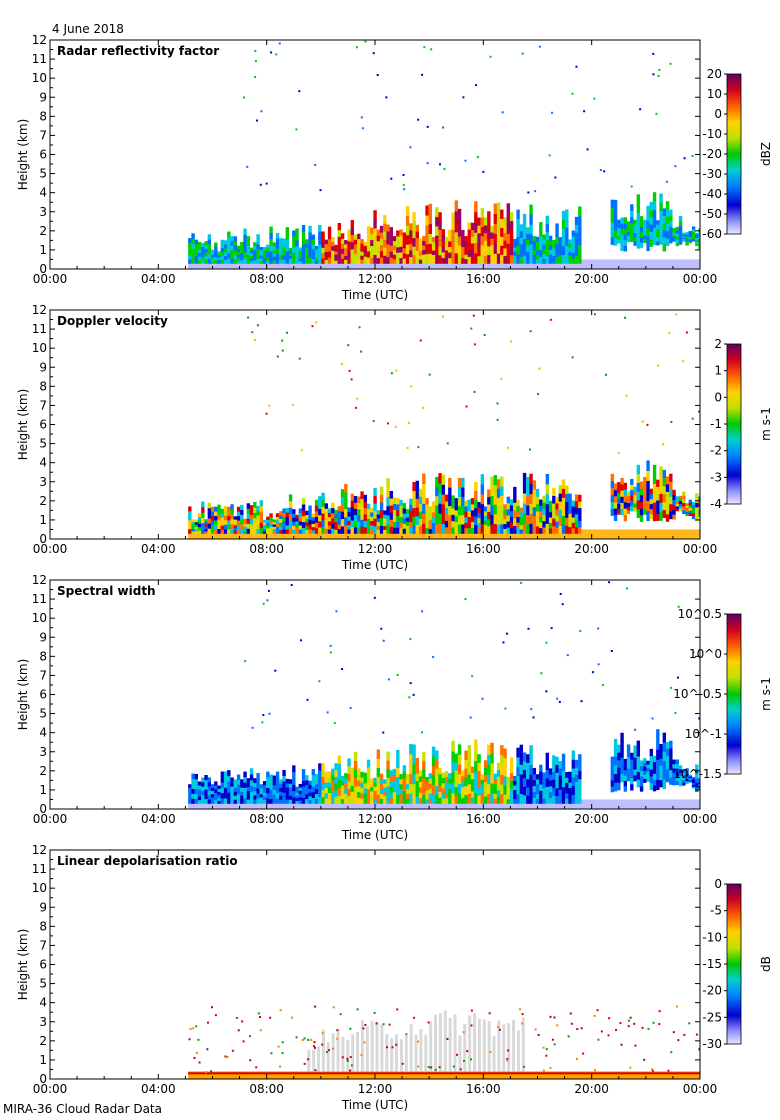 The height and width of the screenshot is (1120, 780). Describe the element at coordinates (766, 154) in the screenshot. I see `colorbar-label: dBZ` at that location.